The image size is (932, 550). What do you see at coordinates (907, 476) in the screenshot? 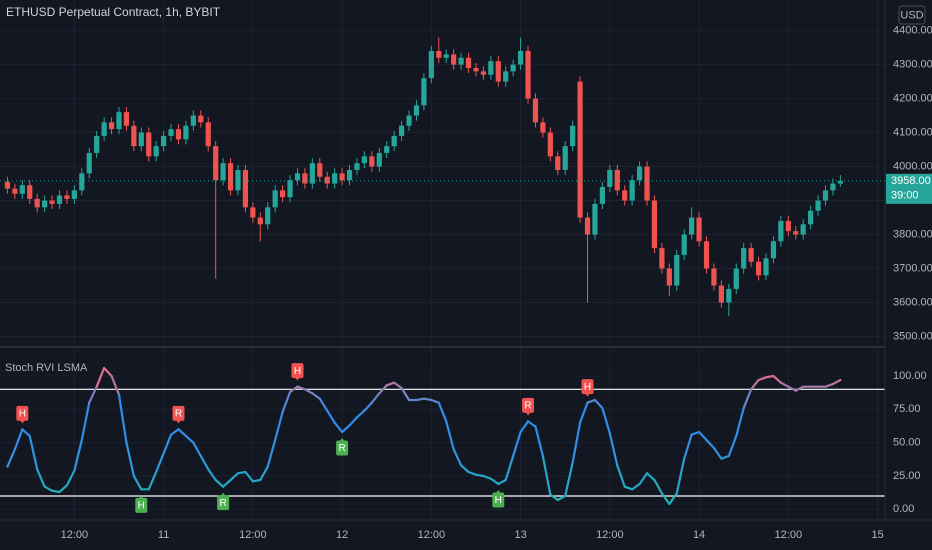
I see `y-tick-label: 25.00` at bounding box center [907, 476].